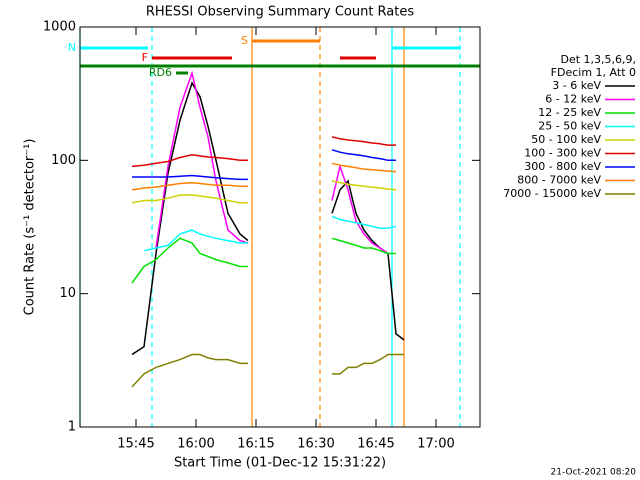 The width and height of the screenshot is (640, 480). What do you see at coordinates (594, 473) in the screenshot?
I see `footer: 21-Oct-2021 08:20` at bounding box center [594, 473].